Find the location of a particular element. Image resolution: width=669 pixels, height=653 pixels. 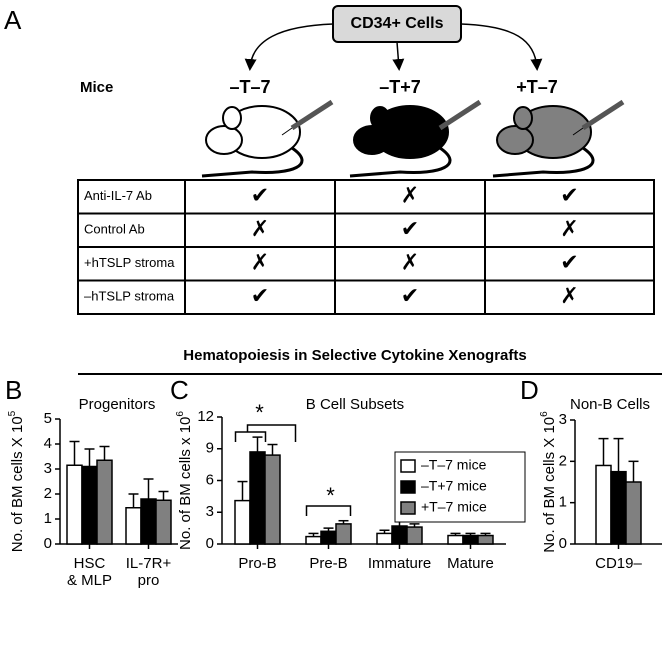

row-label: –hTSLP stroma is located at coordinates (129, 296).